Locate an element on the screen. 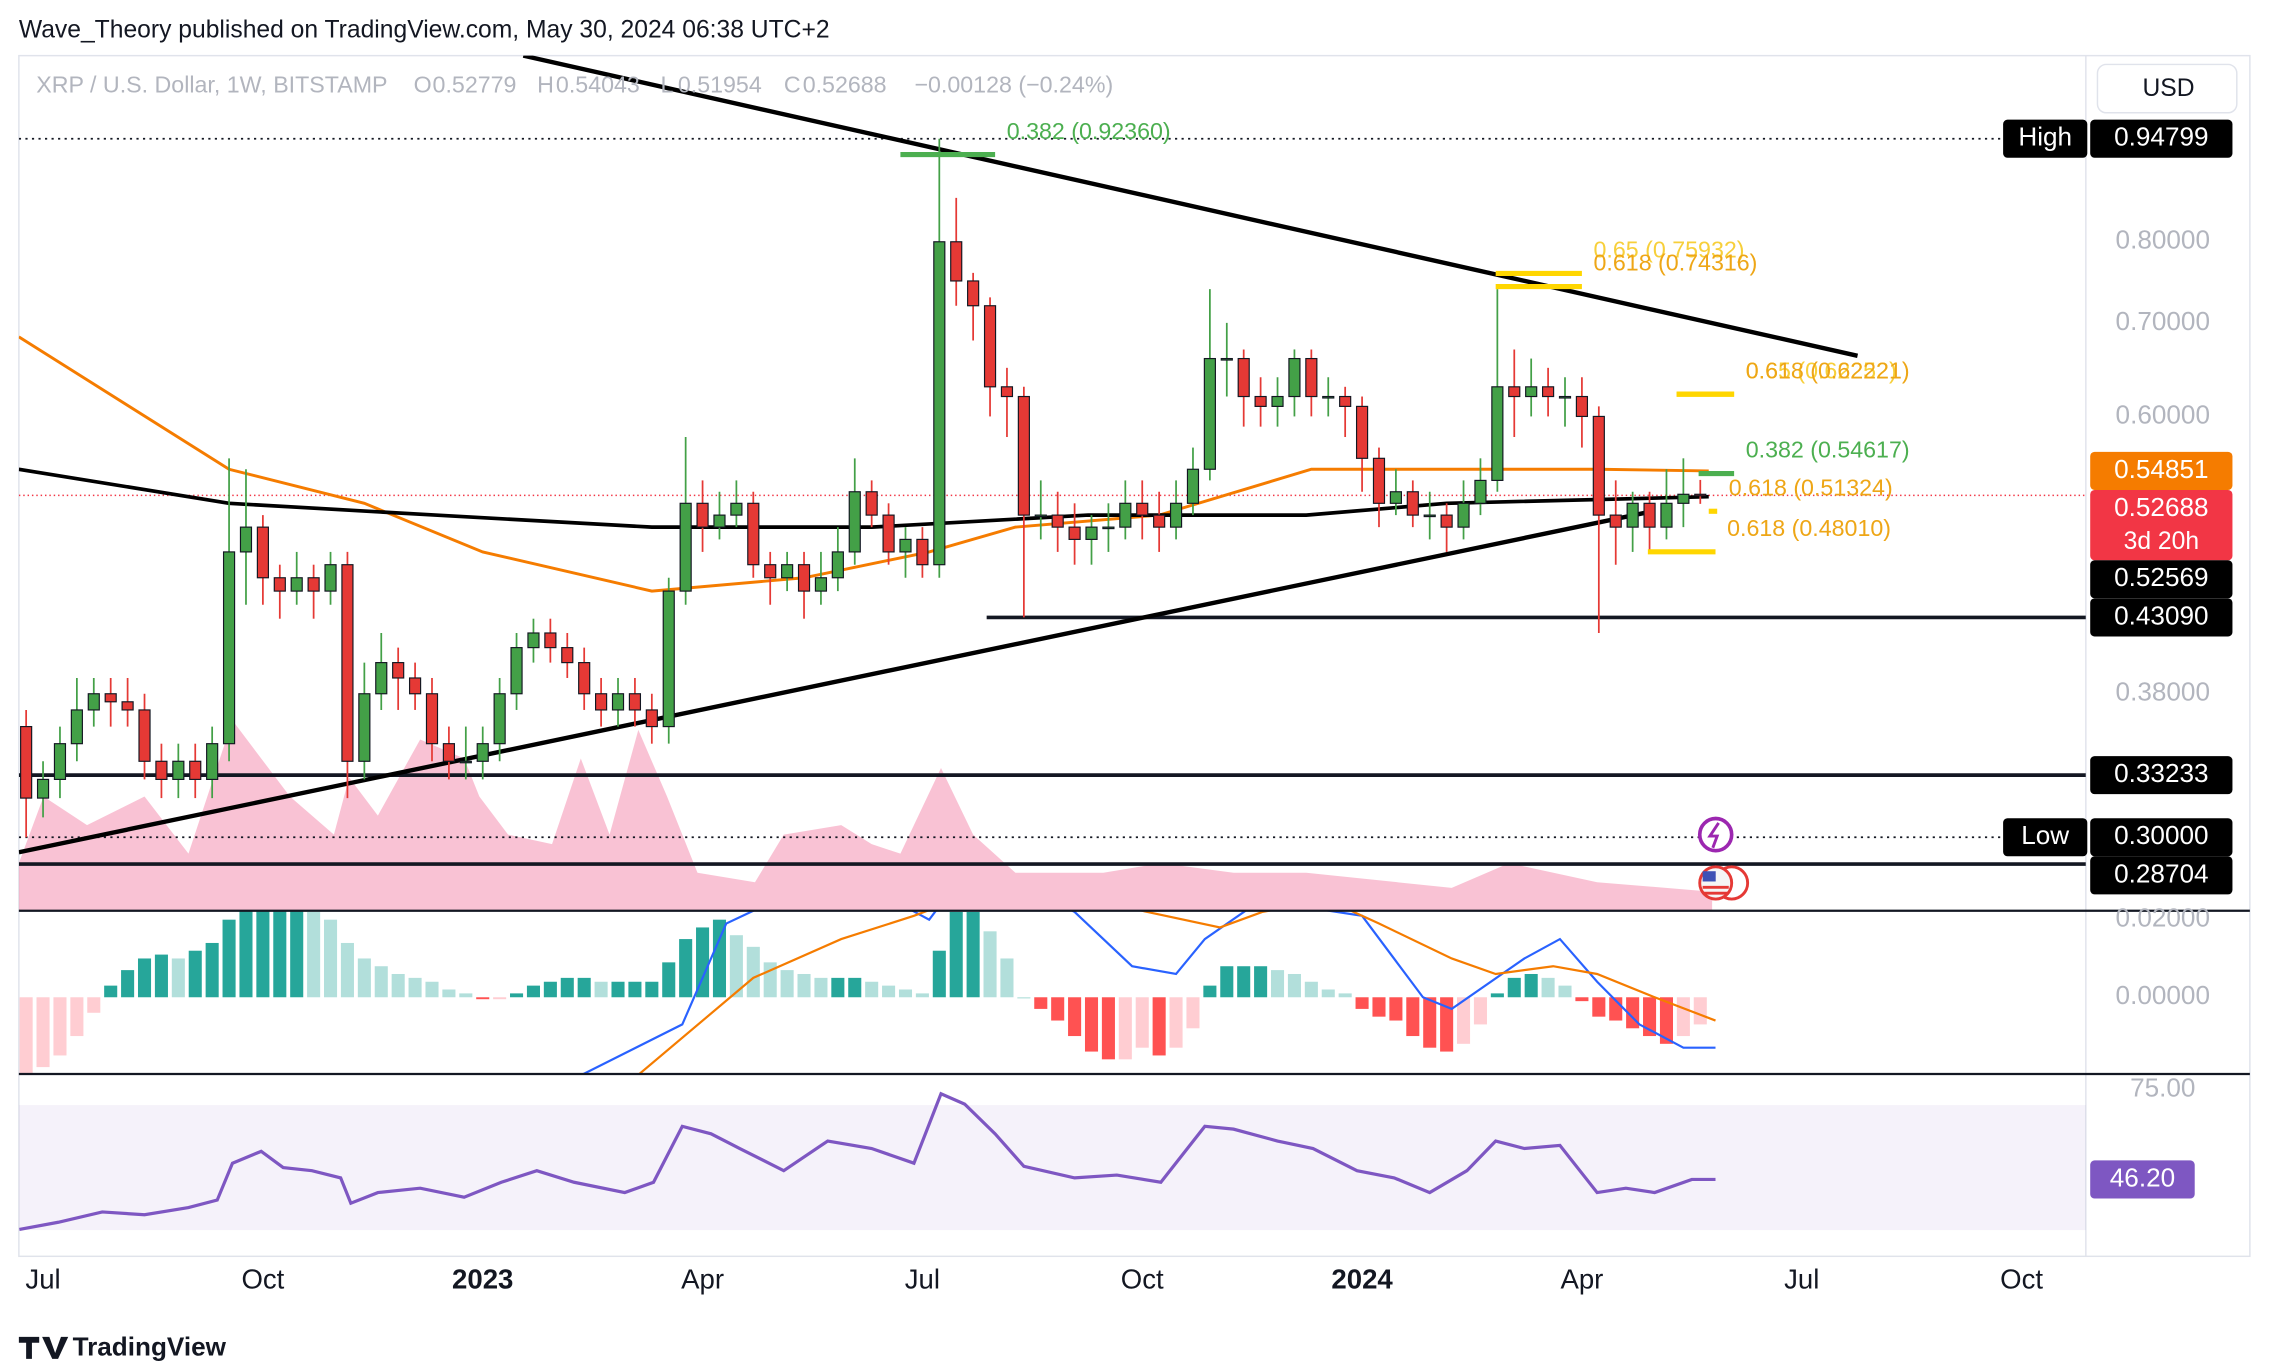 The width and height of the screenshot is (2276, 1372). macd-tick-label: 0.02000 is located at coordinates (2163, 918).